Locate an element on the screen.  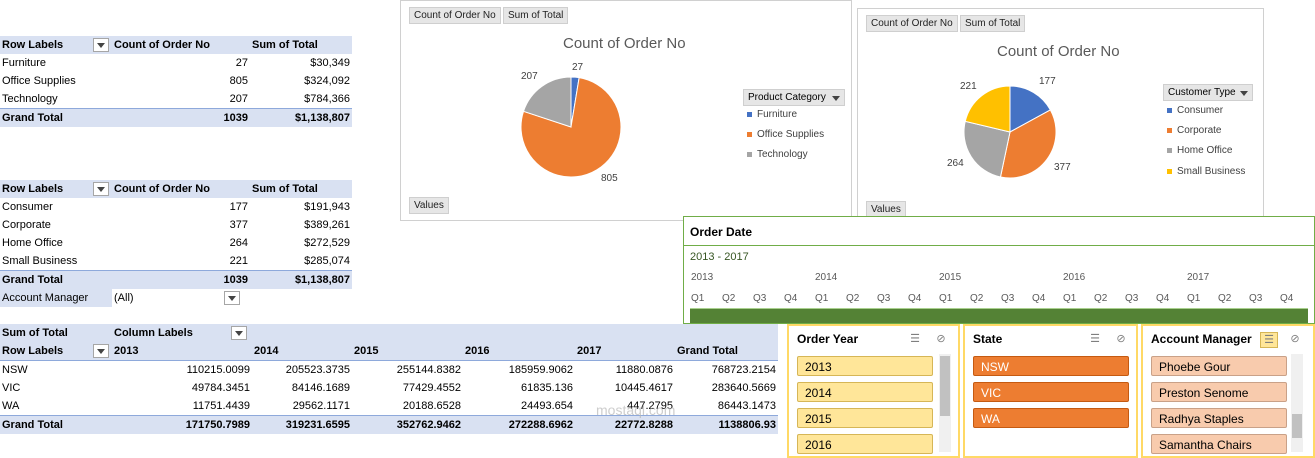
slicer-item: VIC is located at coordinates (1051, 392).